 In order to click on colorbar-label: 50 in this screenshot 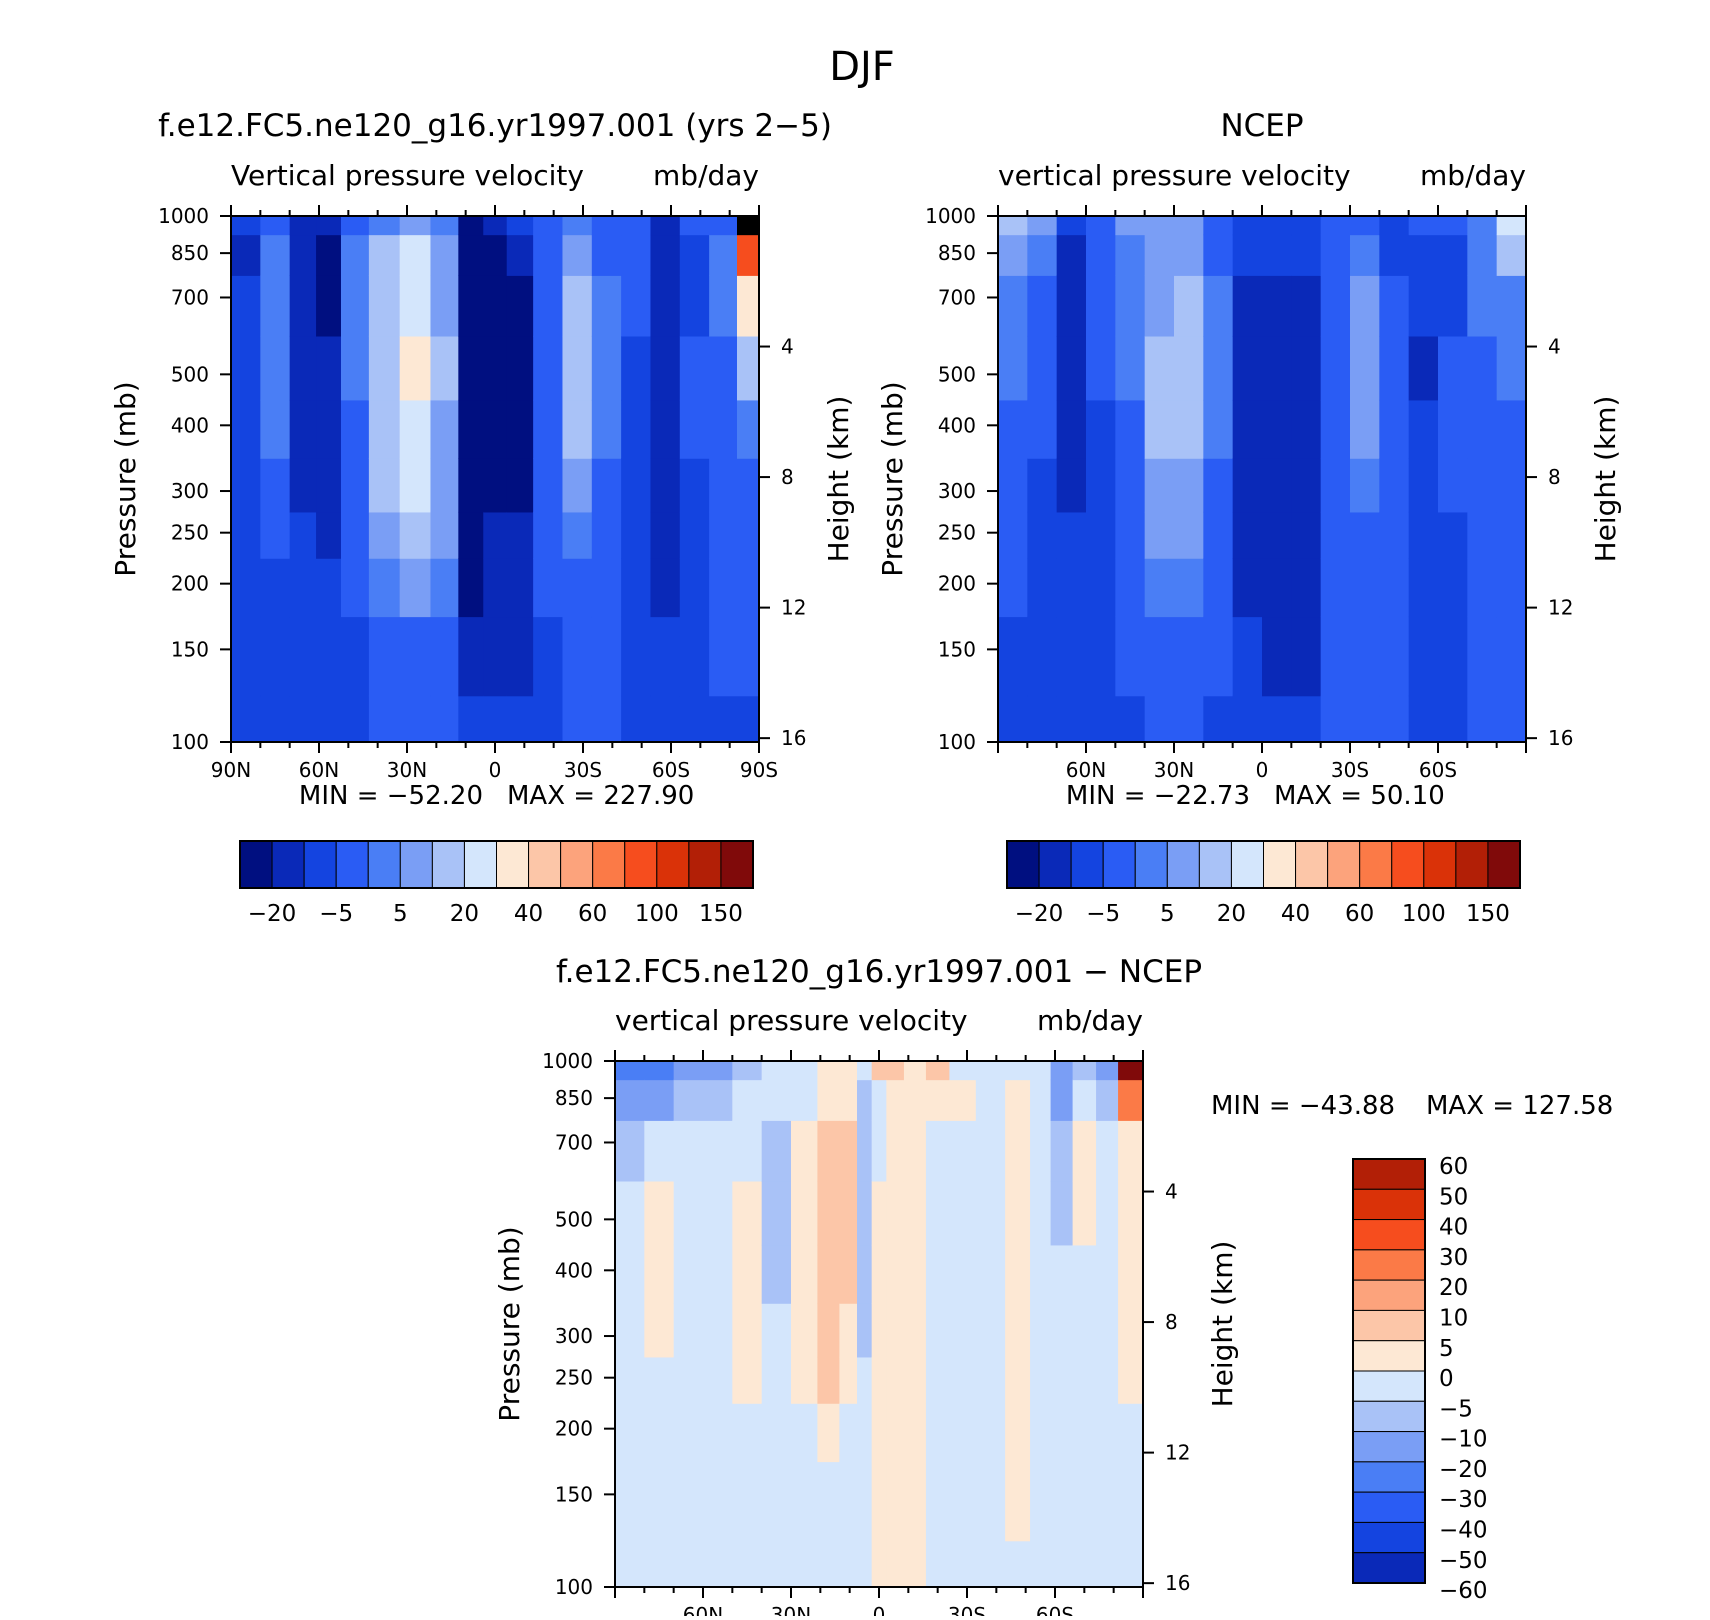, I will do `click(1453, 1197)`.